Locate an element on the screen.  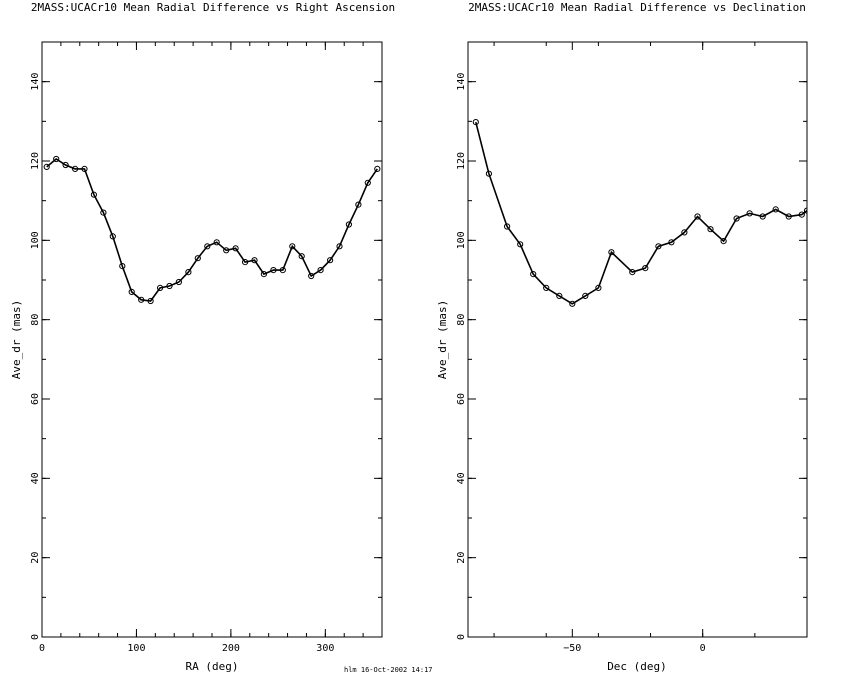
x-axis-label: Dec (deg) is located at coordinates (637, 666).